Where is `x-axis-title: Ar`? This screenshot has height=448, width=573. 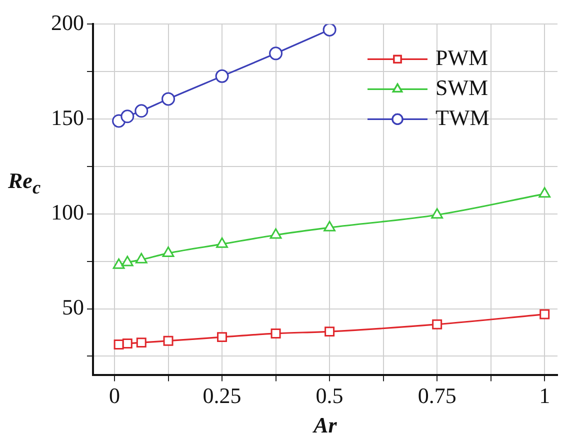 x-axis-title: Ar is located at coordinates (325, 425).